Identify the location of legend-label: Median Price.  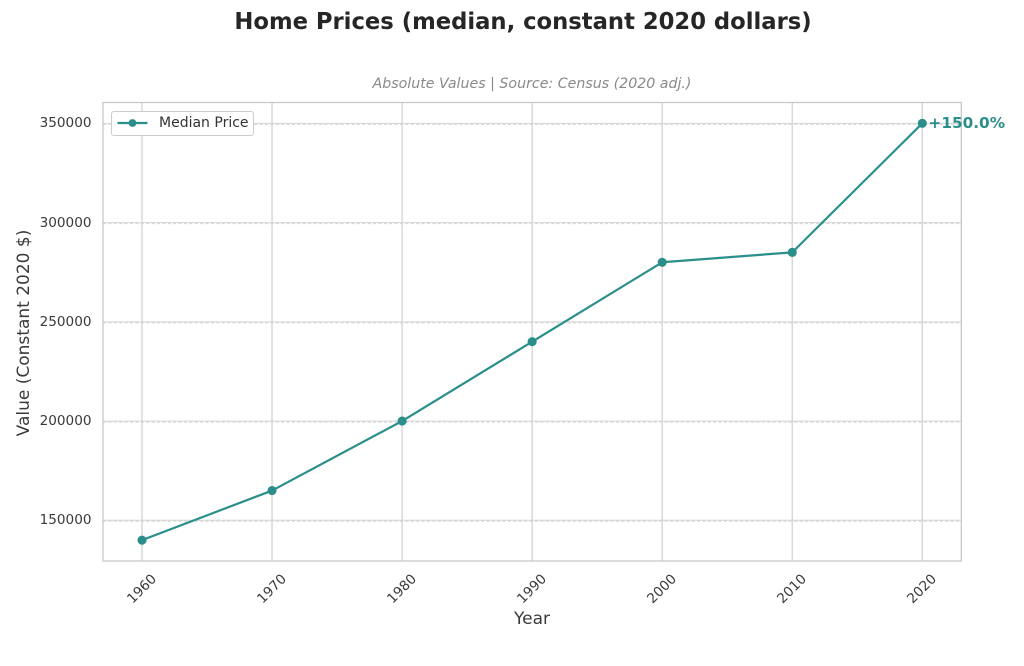
(204, 123).